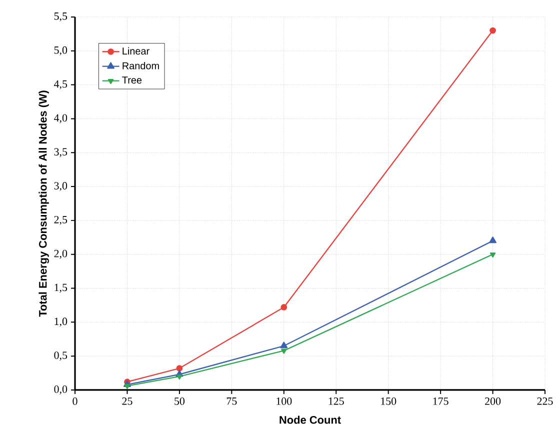 The height and width of the screenshot is (442, 558). Describe the element at coordinates (61, 119) in the screenshot. I see `y-tick-label: 4,0` at that location.